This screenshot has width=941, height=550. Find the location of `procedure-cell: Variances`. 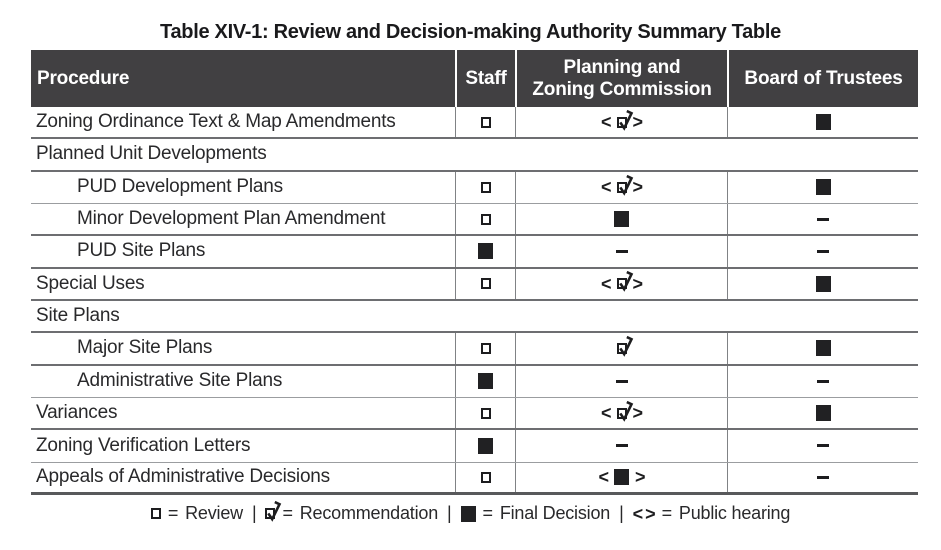

procedure-cell: Variances is located at coordinates (77, 413).